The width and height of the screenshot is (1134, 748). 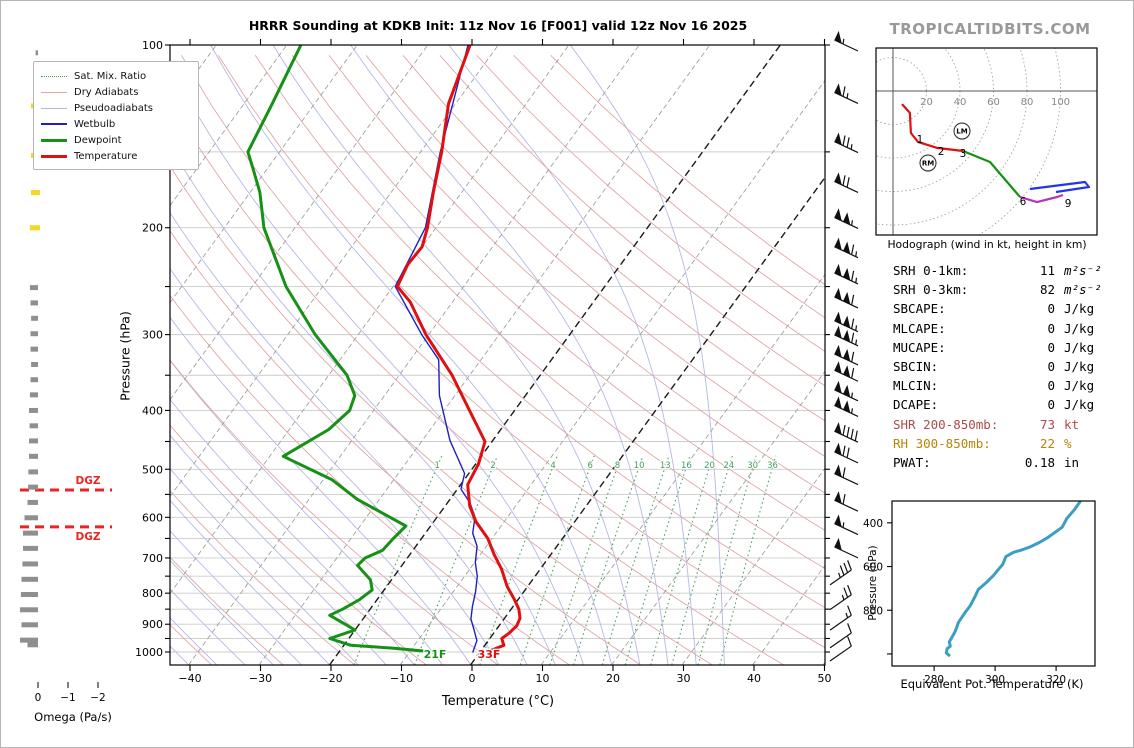 I want to click on pressure-tick-label: 700, so click(x=152, y=558).